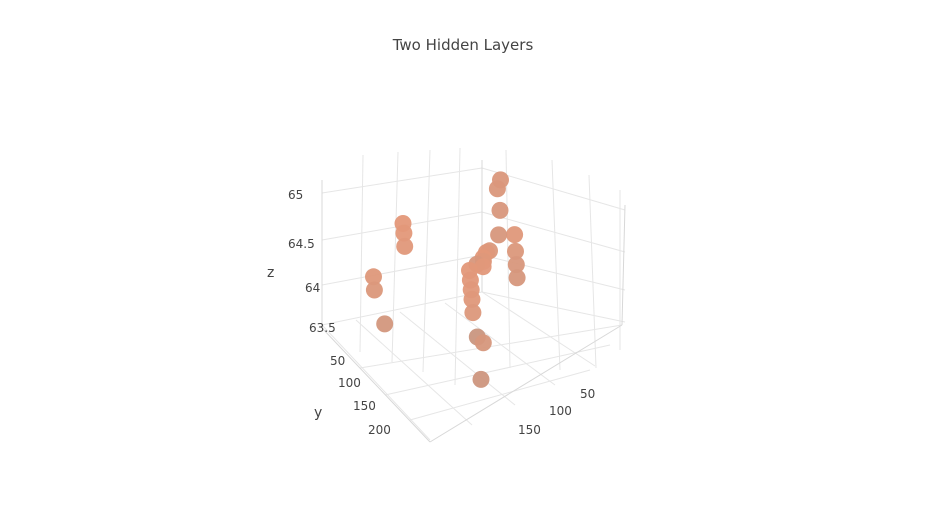 Image resolution: width=926 pixels, height=520 pixels. Describe the element at coordinates (322, 328) in the screenshot. I see `z-tick-label: 63.5` at that location.